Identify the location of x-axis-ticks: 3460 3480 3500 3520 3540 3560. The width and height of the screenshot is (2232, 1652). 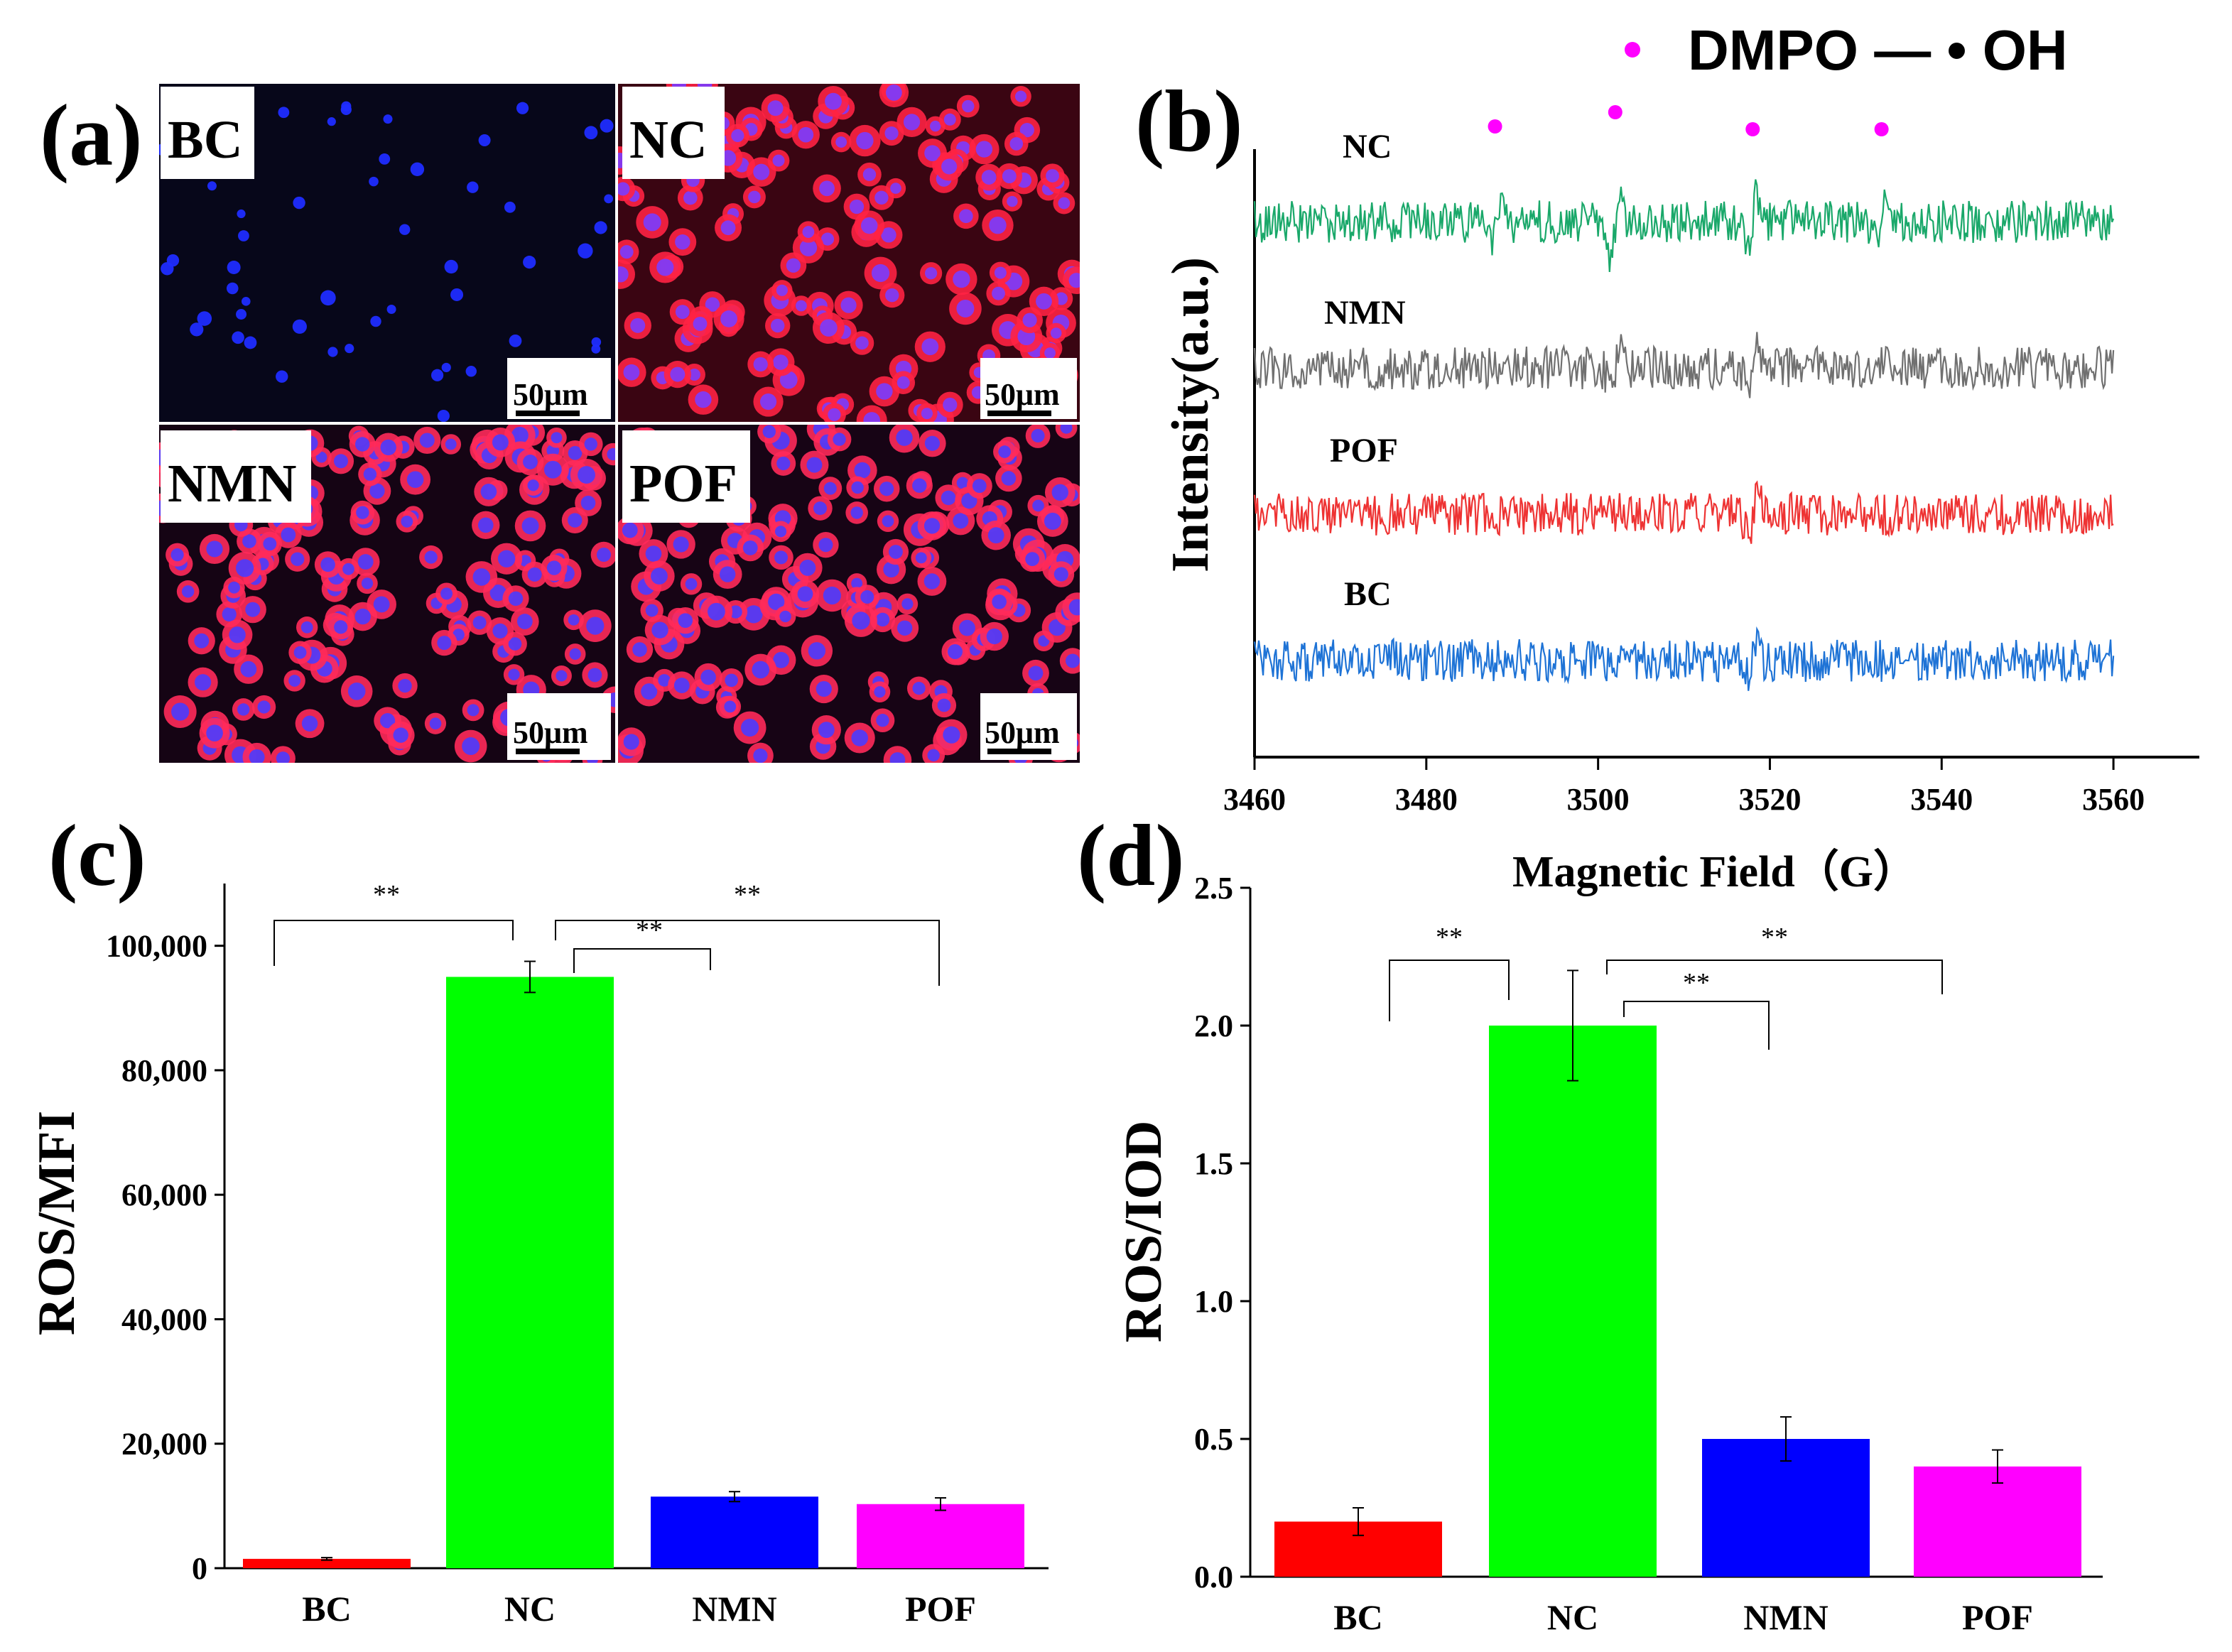
(1684, 787).